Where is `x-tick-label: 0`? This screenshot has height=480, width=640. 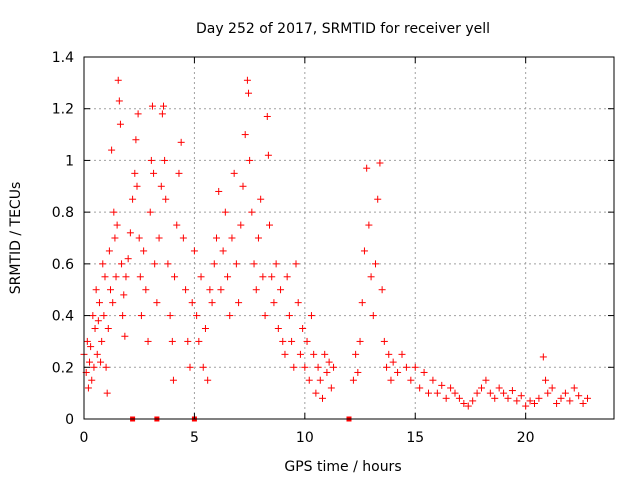 x-tick-label: 0 is located at coordinates (84, 438).